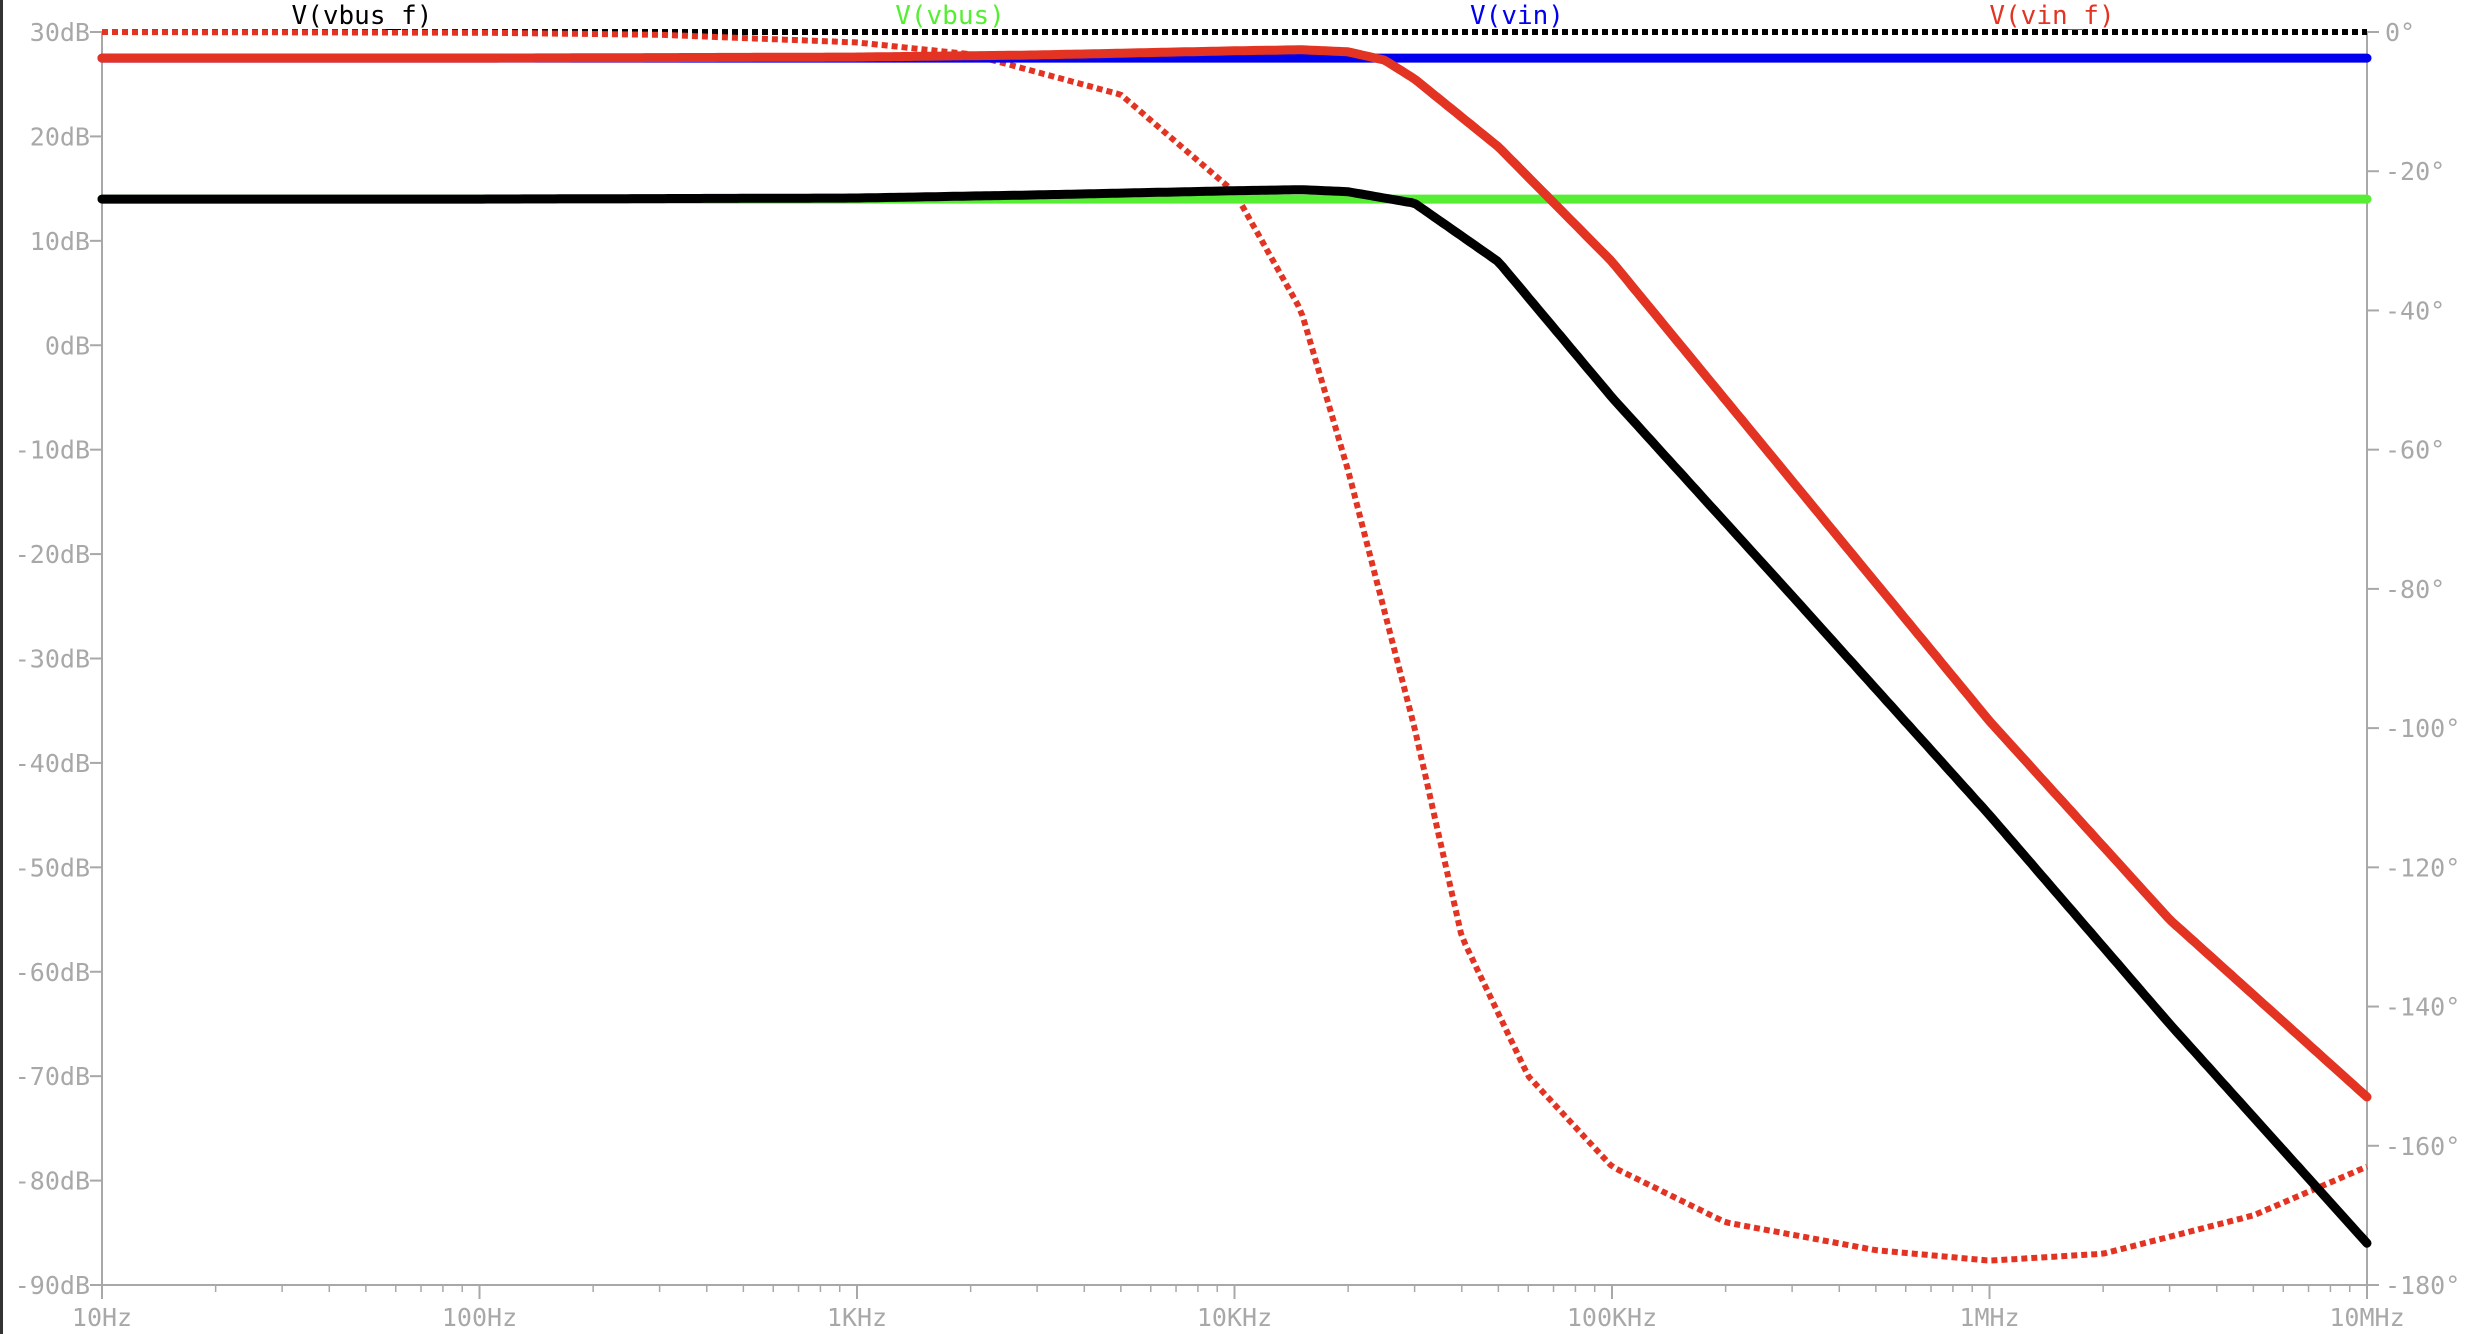 This screenshot has width=2478, height=1334. Describe the element at coordinates (2051, 16) in the screenshot. I see `legend-v-vin-f: V(vin_f)` at that location.